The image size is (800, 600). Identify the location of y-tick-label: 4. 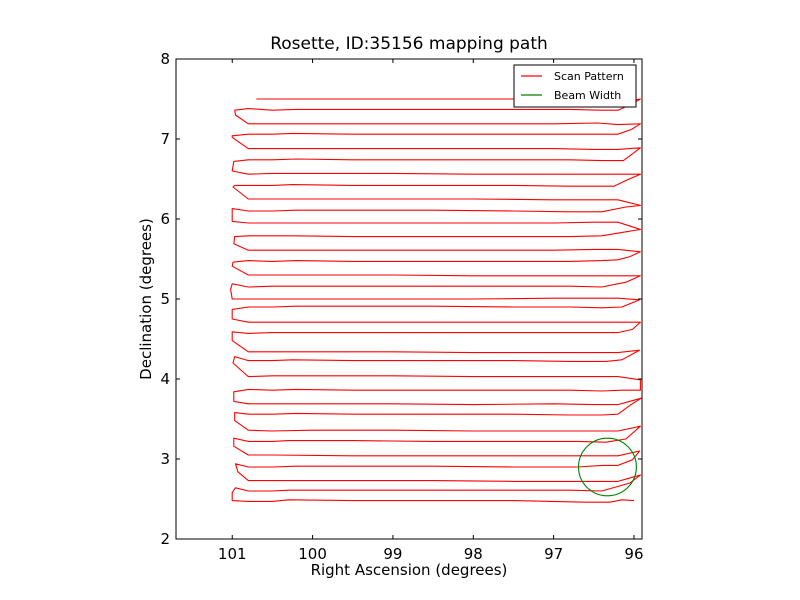
(165, 379).